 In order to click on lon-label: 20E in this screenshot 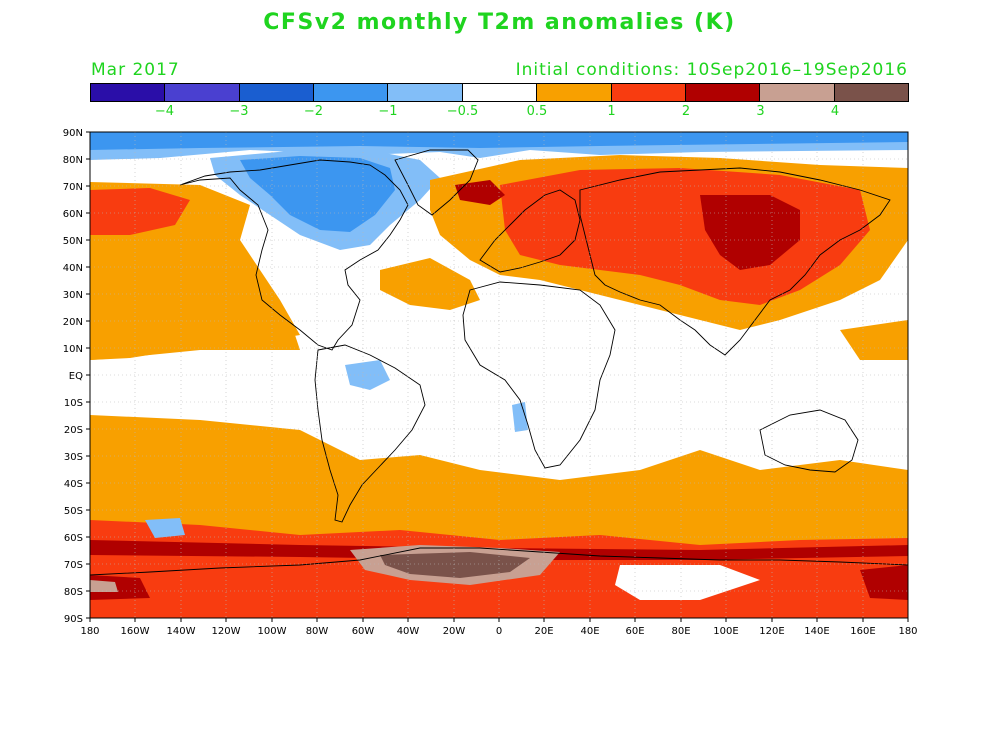, I will do `click(543, 631)`.